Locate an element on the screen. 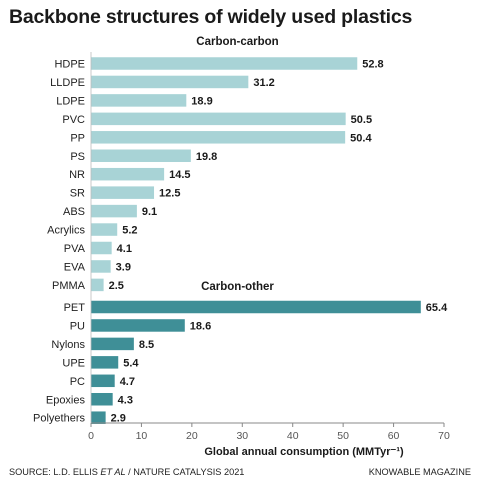 This screenshot has height=488, width=480. bar-pva is located at coordinates (101, 248).